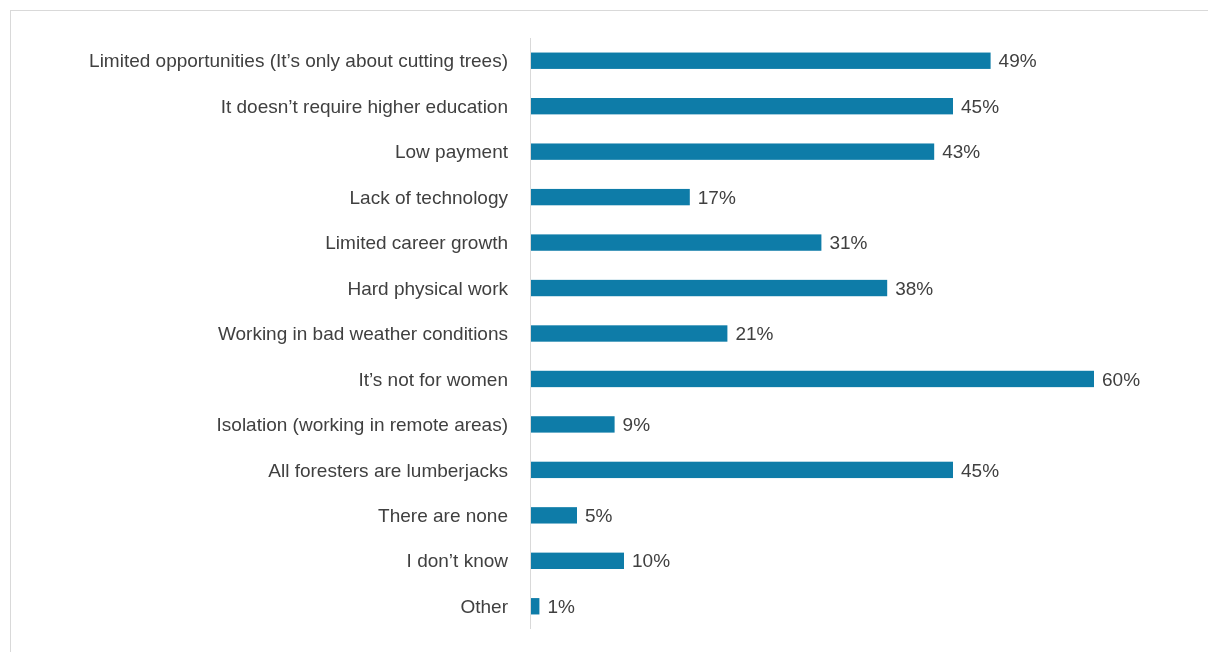 The height and width of the screenshot is (652, 1208). Describe the element at coordinates (848, 243) in the screenshot. I see `data-label: 31%` at that location.